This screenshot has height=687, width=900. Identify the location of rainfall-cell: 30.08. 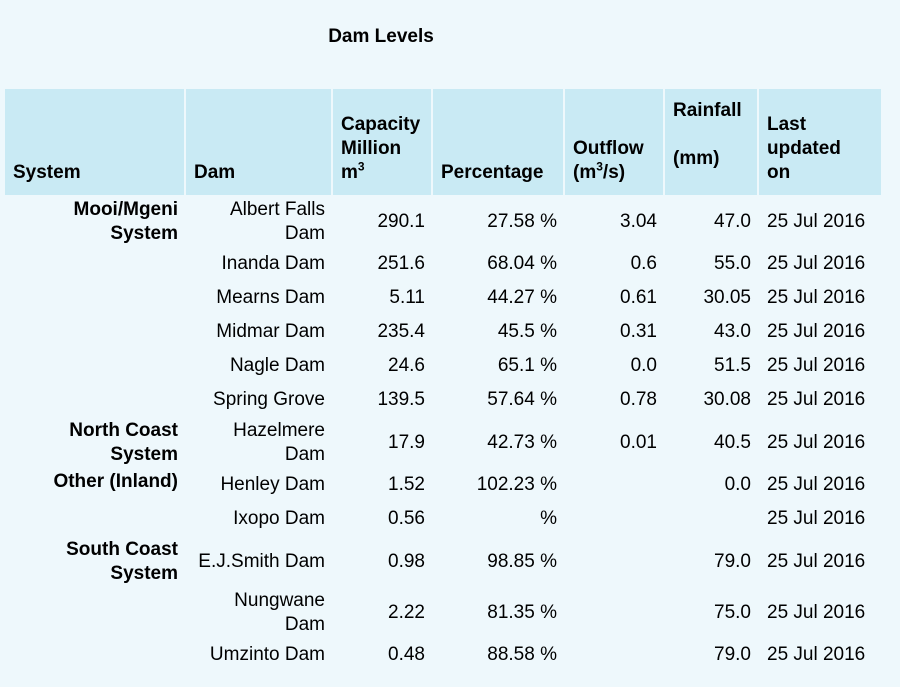
(727, 399).